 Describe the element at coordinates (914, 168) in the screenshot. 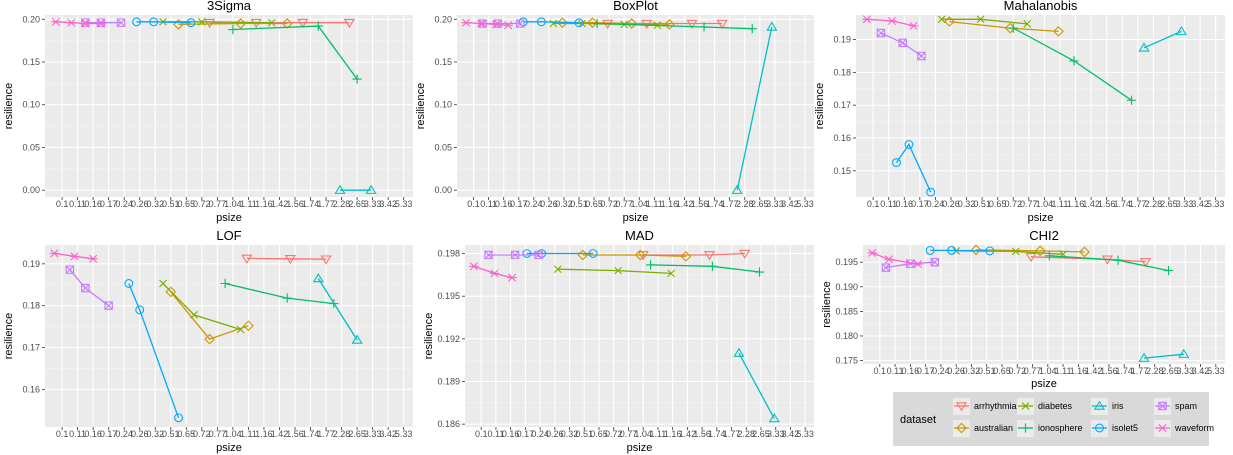

I see `series-isolet5` at that location.